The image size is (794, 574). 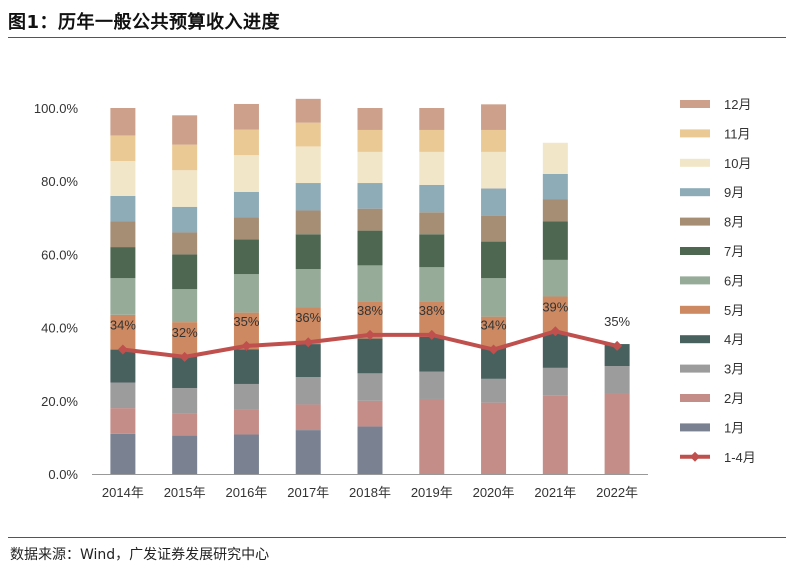 What do you see at coordinates (59, 401) in the screenshot?
I see `y-tick-label: 20.0%` at bounding box center [59, 401].